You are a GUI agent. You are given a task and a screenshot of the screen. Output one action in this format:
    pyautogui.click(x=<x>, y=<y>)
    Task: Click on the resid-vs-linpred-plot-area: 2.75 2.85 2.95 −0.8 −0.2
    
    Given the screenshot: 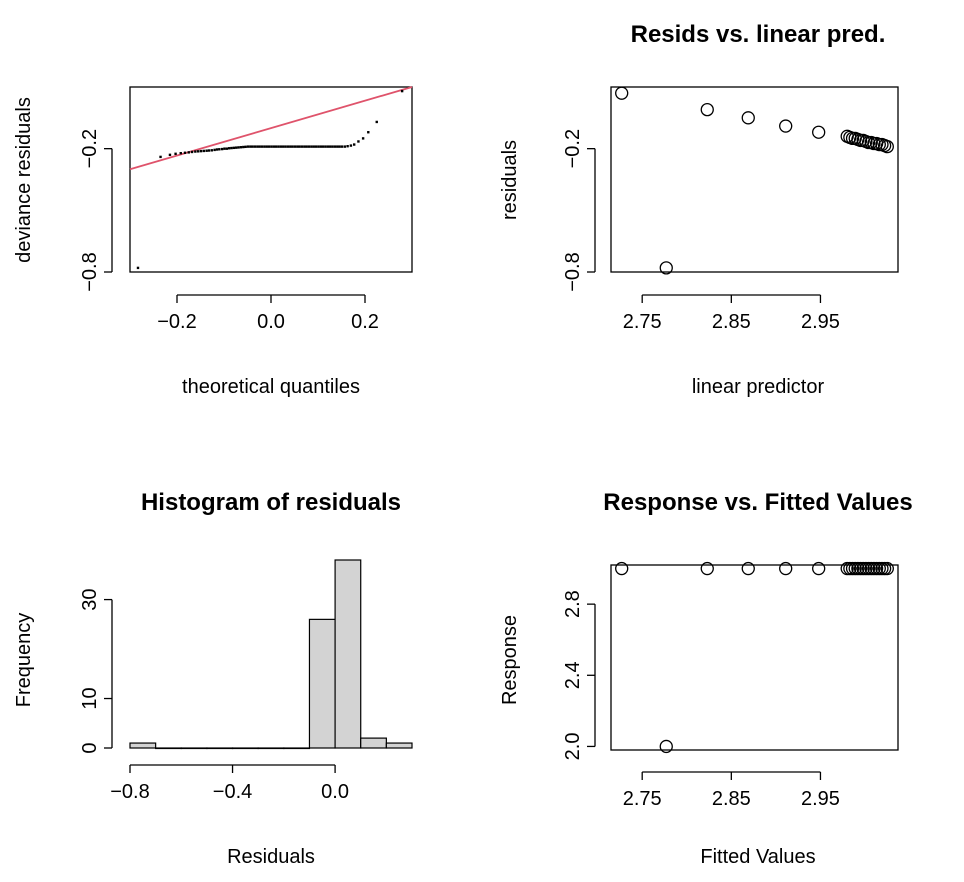 What is the action you would take?
    pyautogui.click(x=730, y=209)
    